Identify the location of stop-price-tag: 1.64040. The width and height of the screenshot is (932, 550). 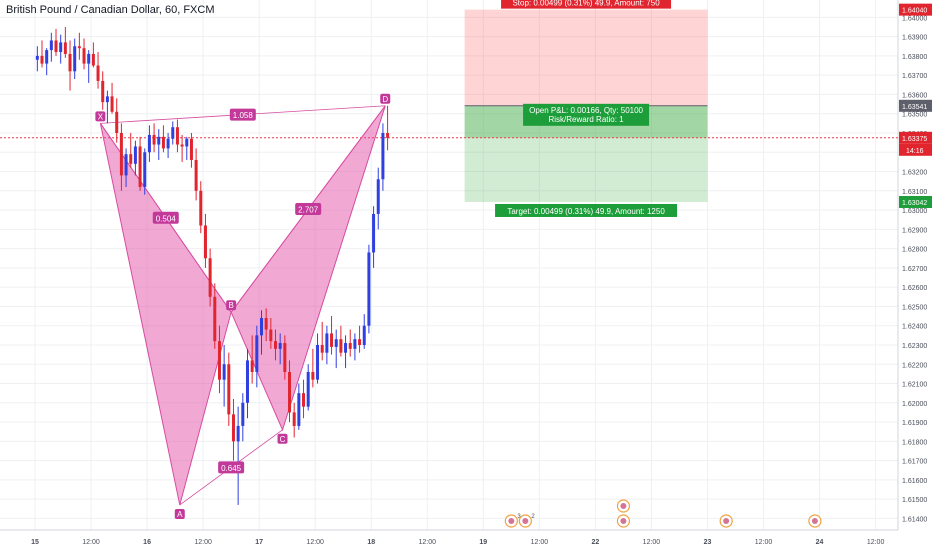
(914, 11).